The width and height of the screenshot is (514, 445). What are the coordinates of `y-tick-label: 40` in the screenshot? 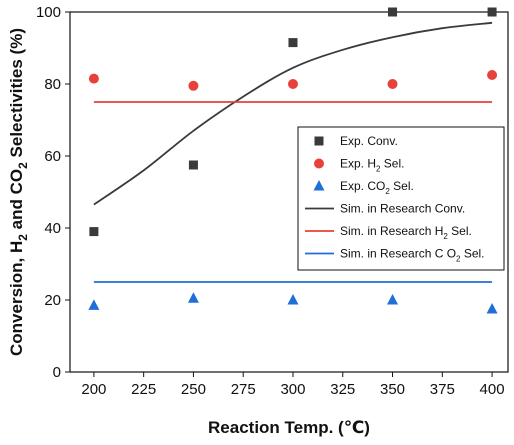 It's located at (52, 228).